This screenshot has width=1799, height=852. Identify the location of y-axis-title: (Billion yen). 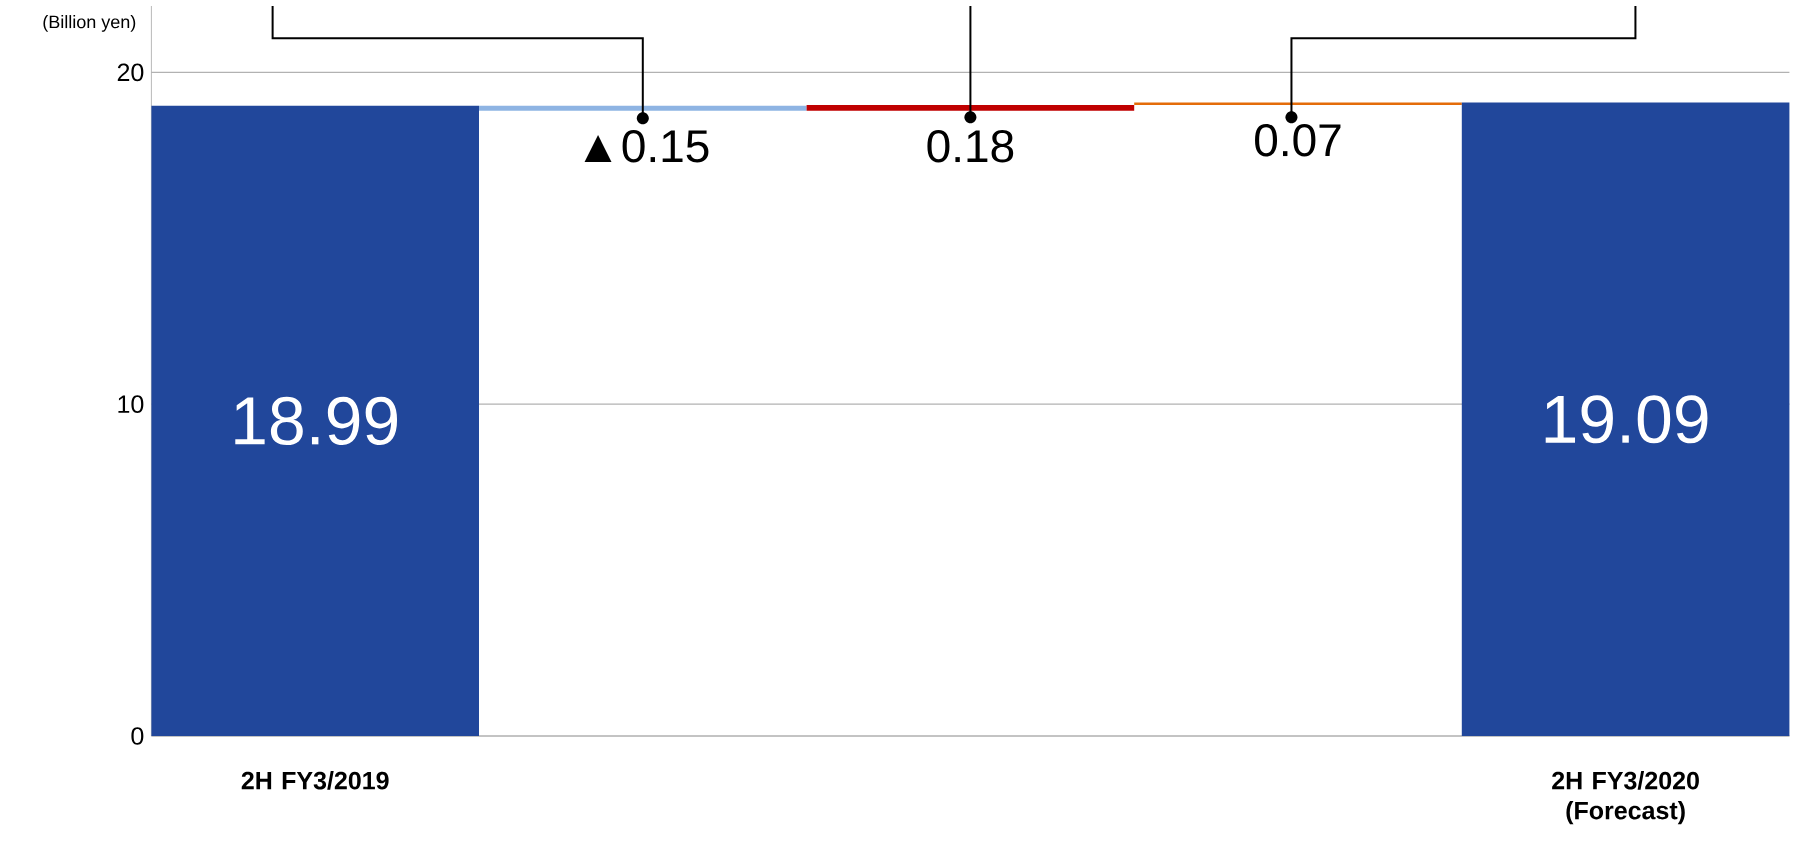
(89, 23).